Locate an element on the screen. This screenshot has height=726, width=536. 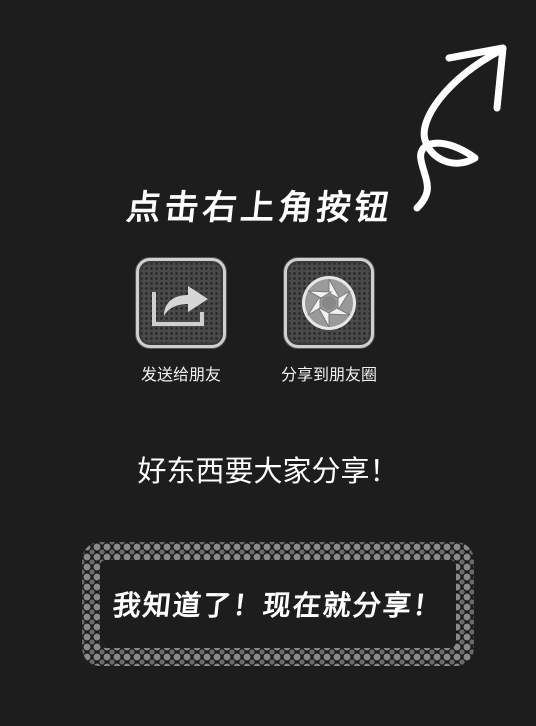
share-to-moments-label: 分享到朋友圈 is located at coordinates (328, 374).